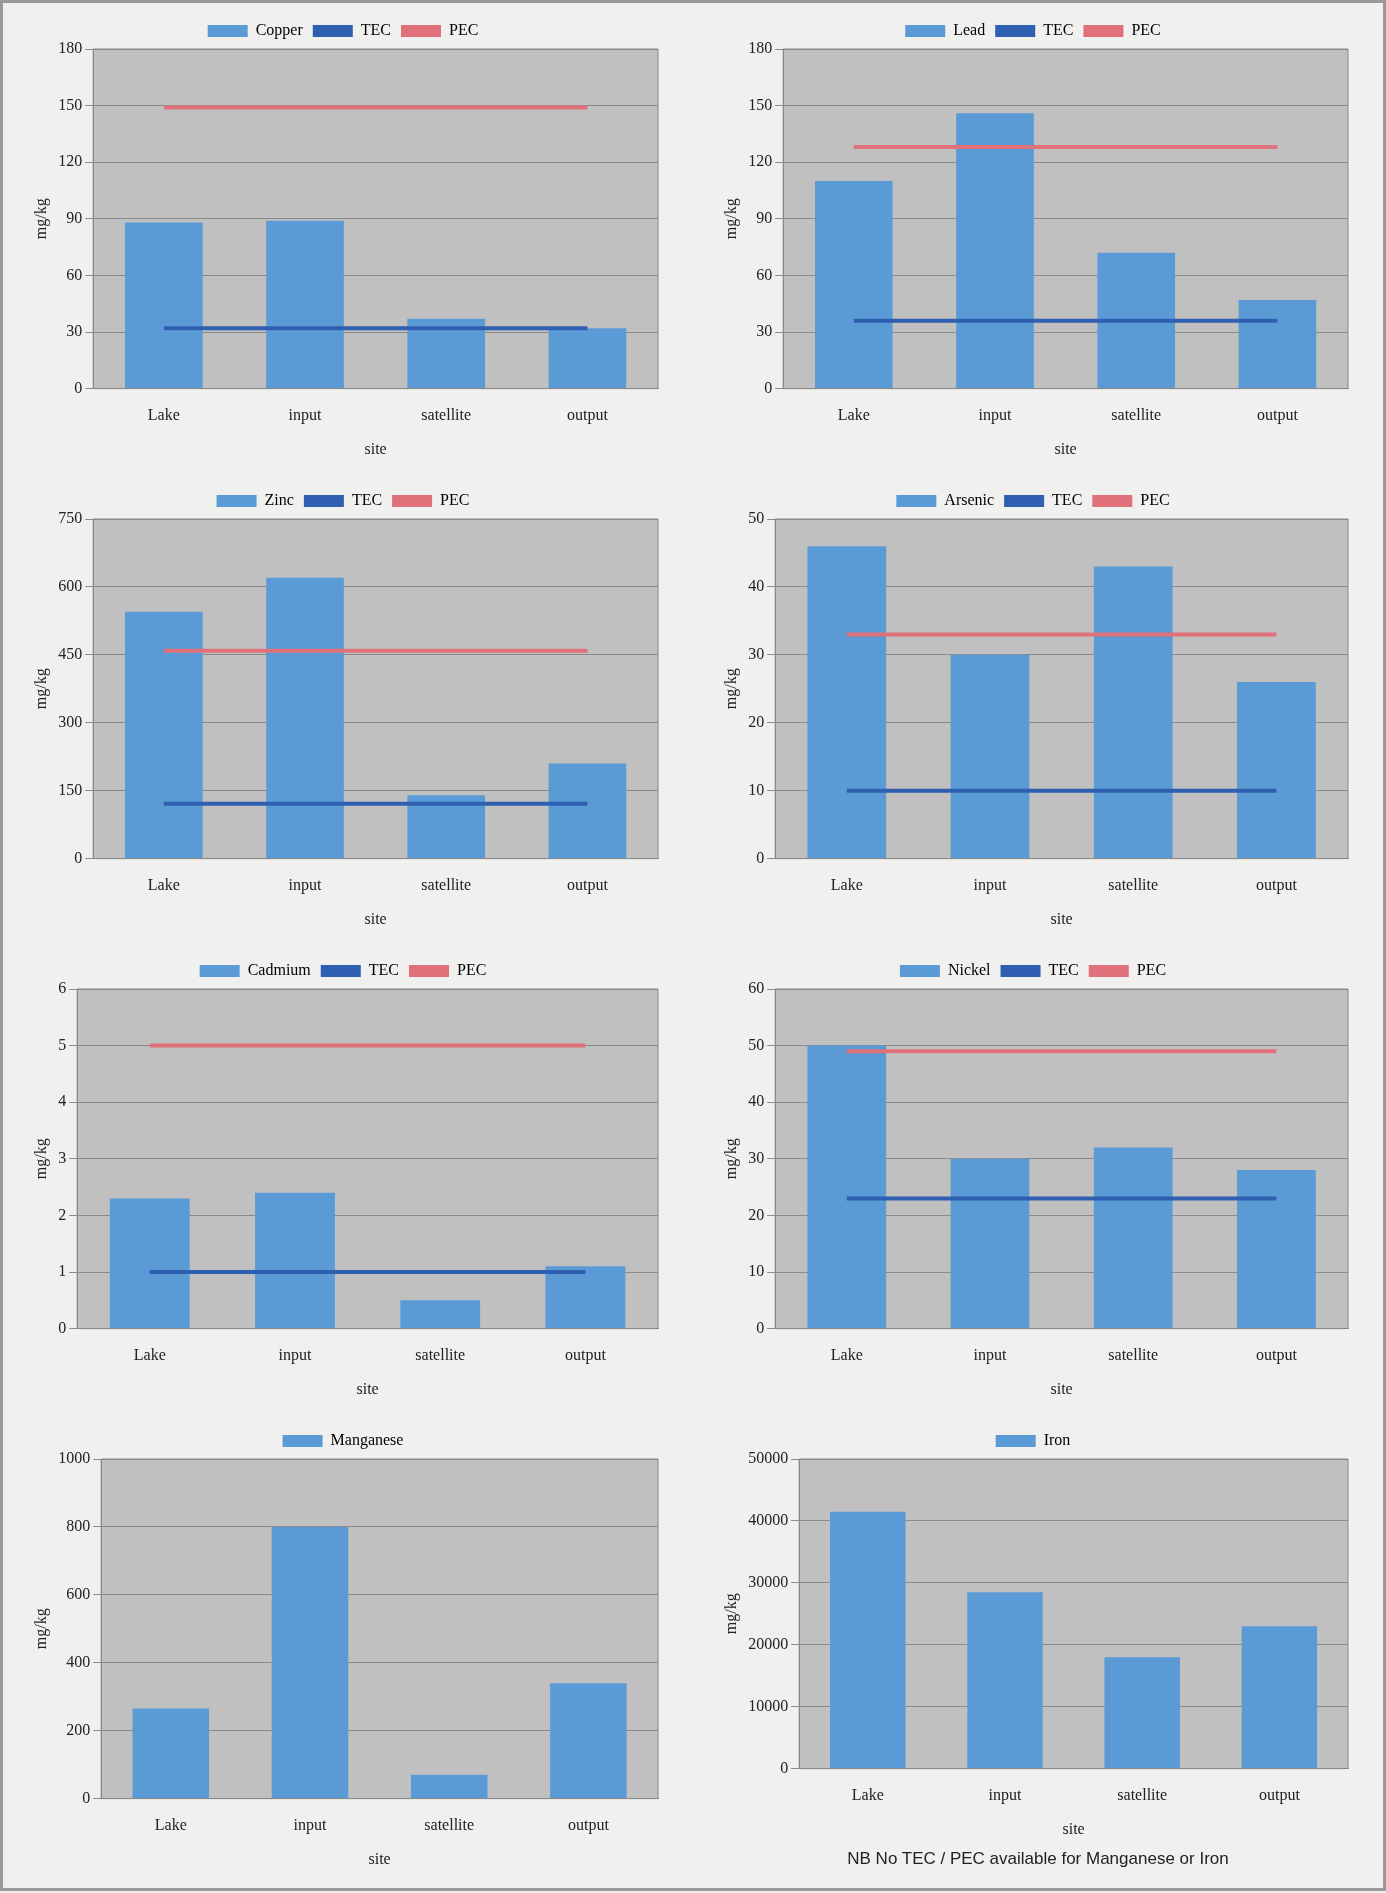 The width and height of the screenshot is (1386, 1893). Describe the element at coordinates (78, 1729) in the screenshot. I see `y-tick-label: 200` at that location.